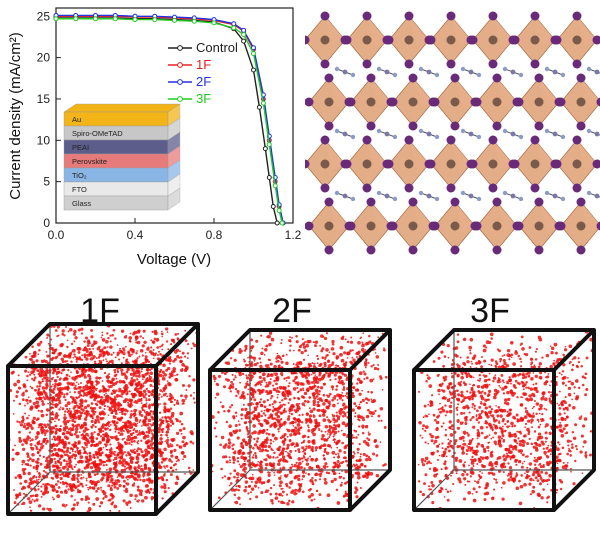 The width and height of the screenshot is (600, 545). Describe the element at coordinates (203, 98) in the screenshot. I see `legend-label: 3F` at that location.